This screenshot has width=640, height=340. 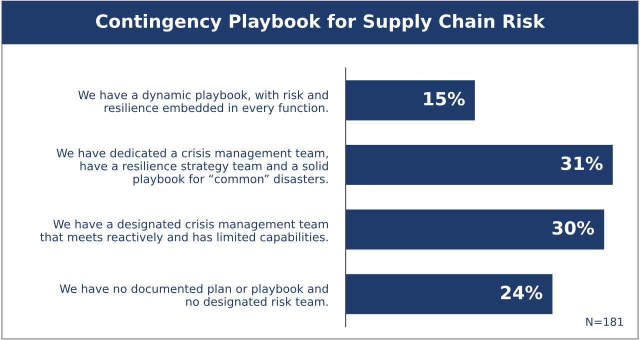 I want to click on chart-title: Contingency Playbook for Supply Chain Risk, so click(x=321, y=23).